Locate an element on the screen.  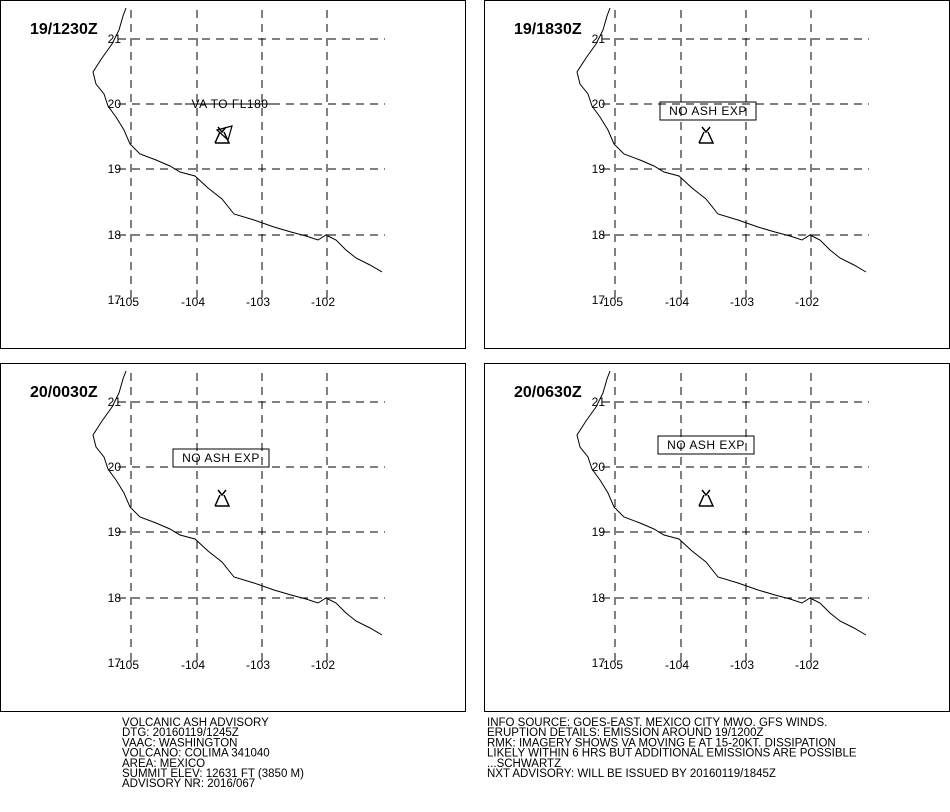
advisory-line: ...SCHWARTZ is located at coordinates (524, 764).